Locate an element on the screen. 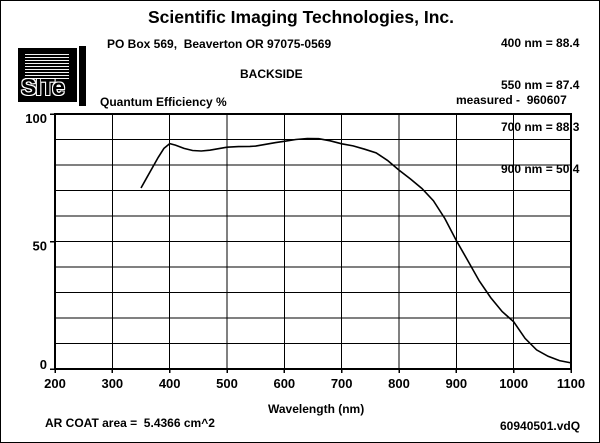  company-address: PO Box 569, Beaverton OR 97075-0569 is located at coordinates (219, 44).